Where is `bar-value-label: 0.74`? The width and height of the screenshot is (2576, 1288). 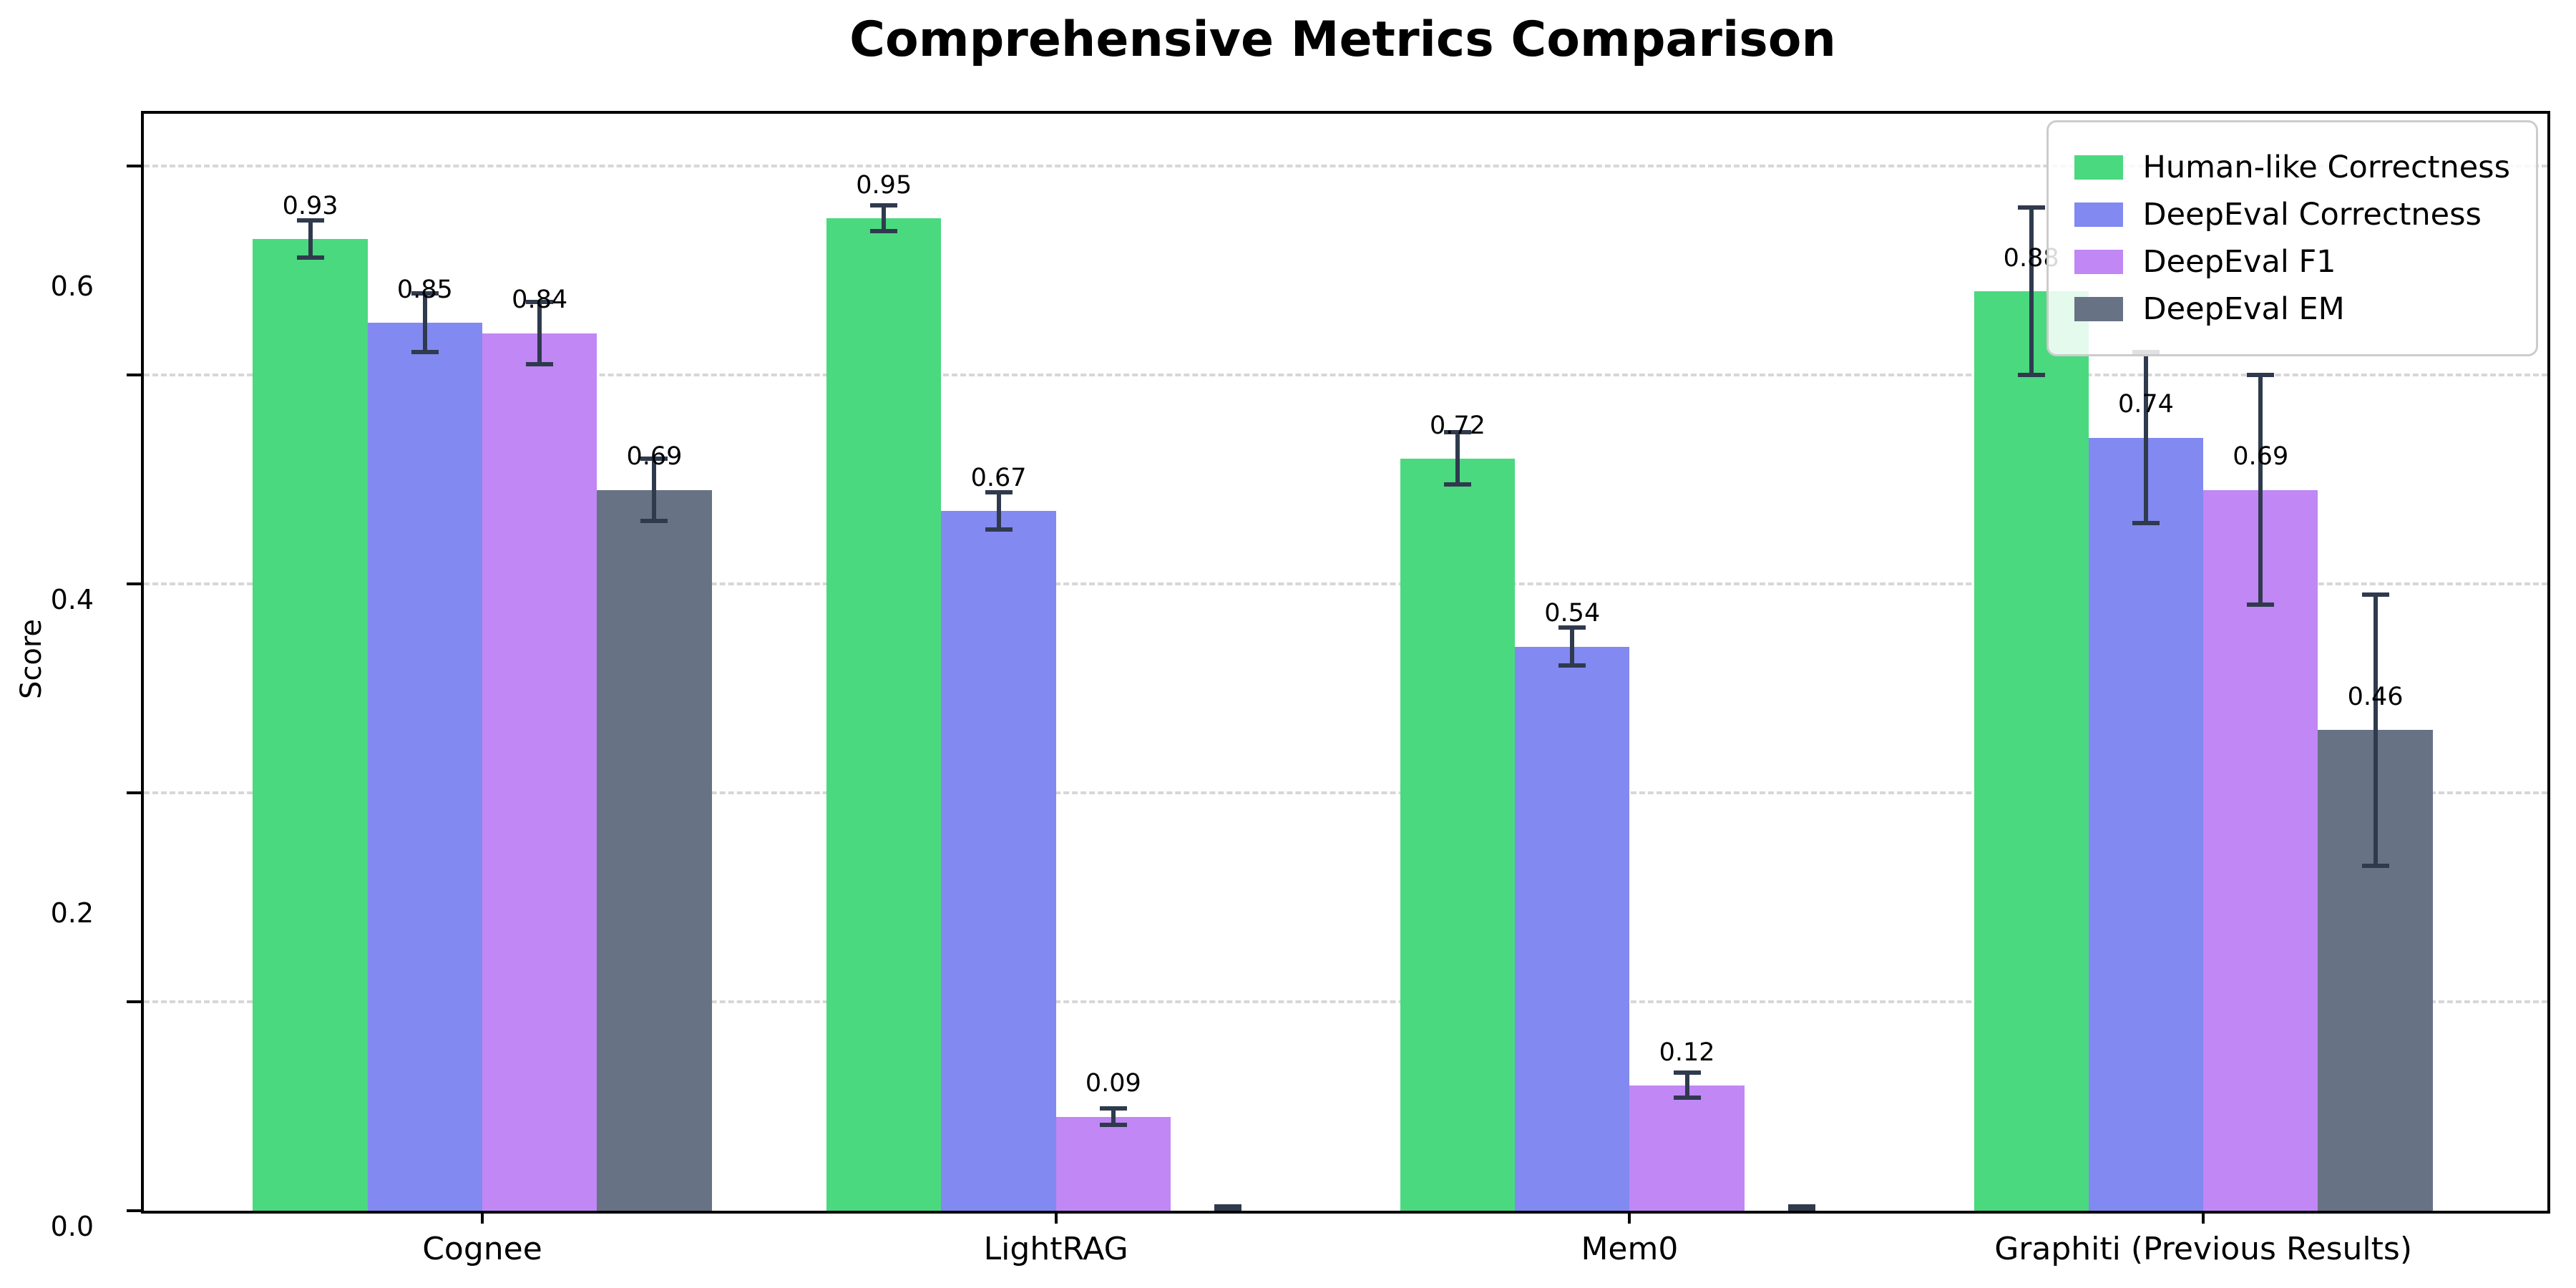 bar-value-label: 0.74 is located at coordinates (2145, 404).